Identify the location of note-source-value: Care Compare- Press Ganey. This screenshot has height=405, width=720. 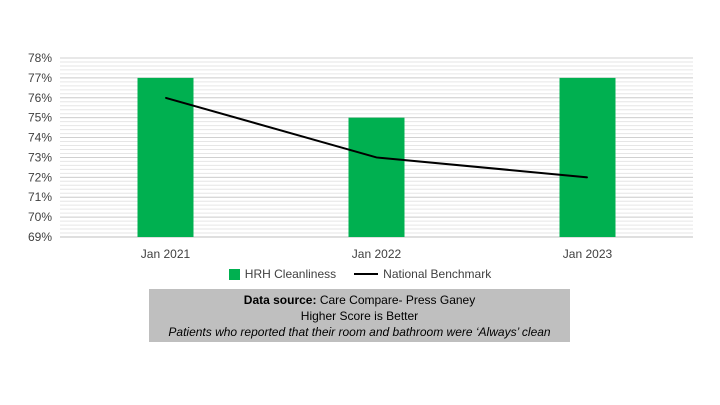
(396, 300).